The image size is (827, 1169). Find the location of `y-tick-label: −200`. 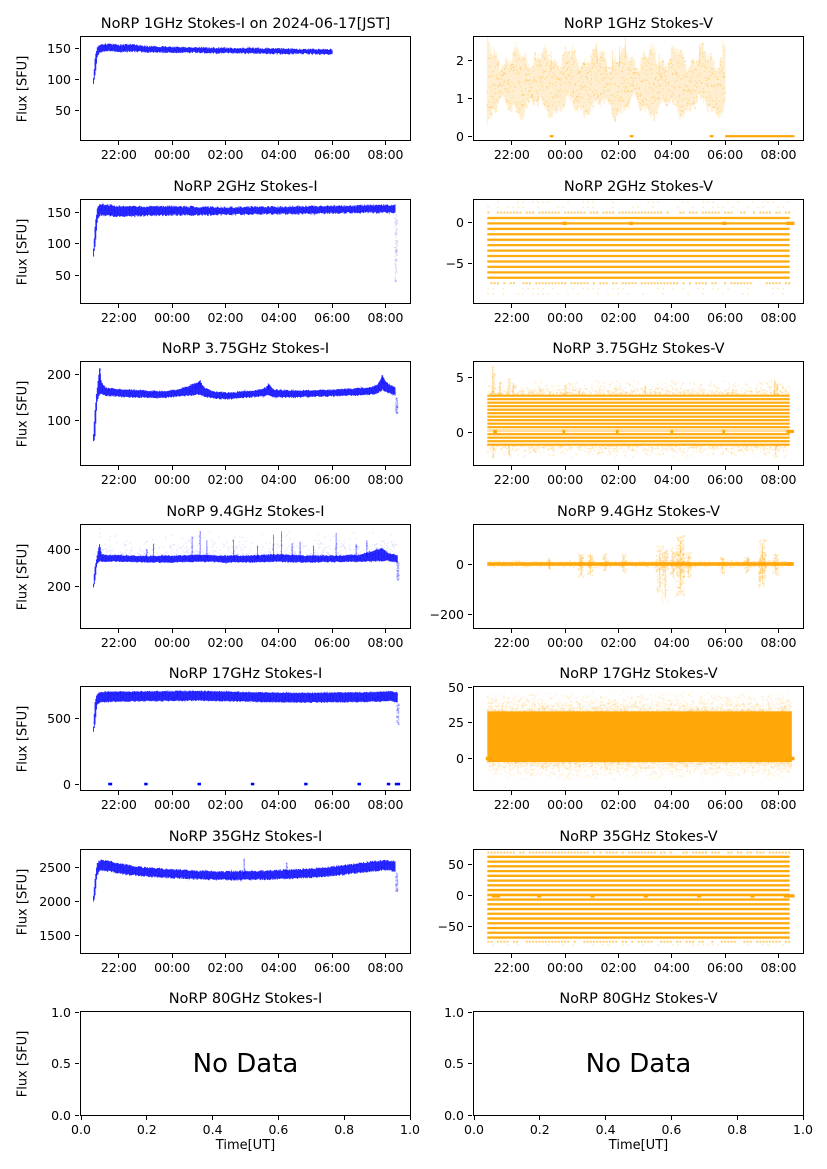

y-tick-label: −200 is located at coordinates (446, 615).